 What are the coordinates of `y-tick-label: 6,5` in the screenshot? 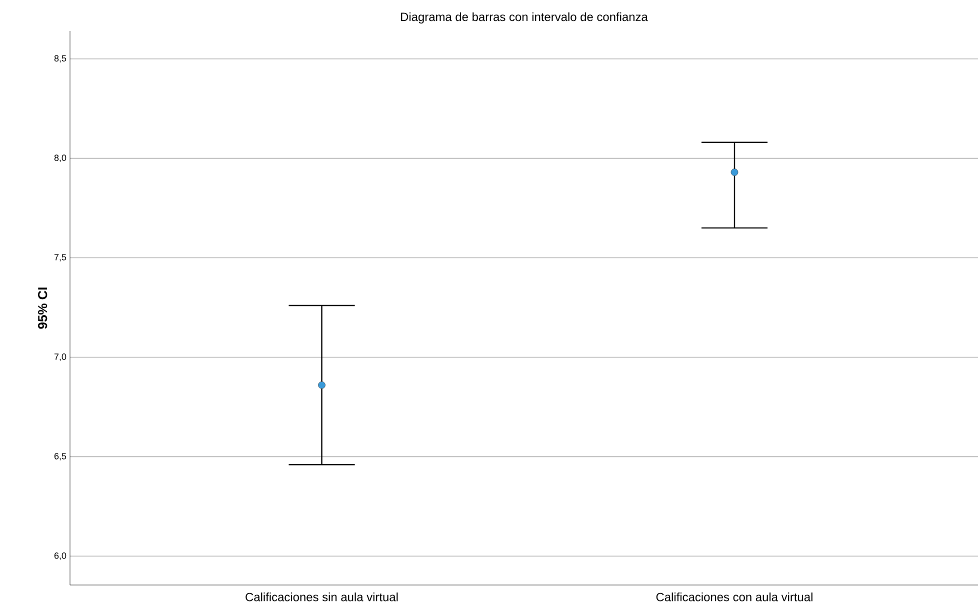 It's located at (60, 456).